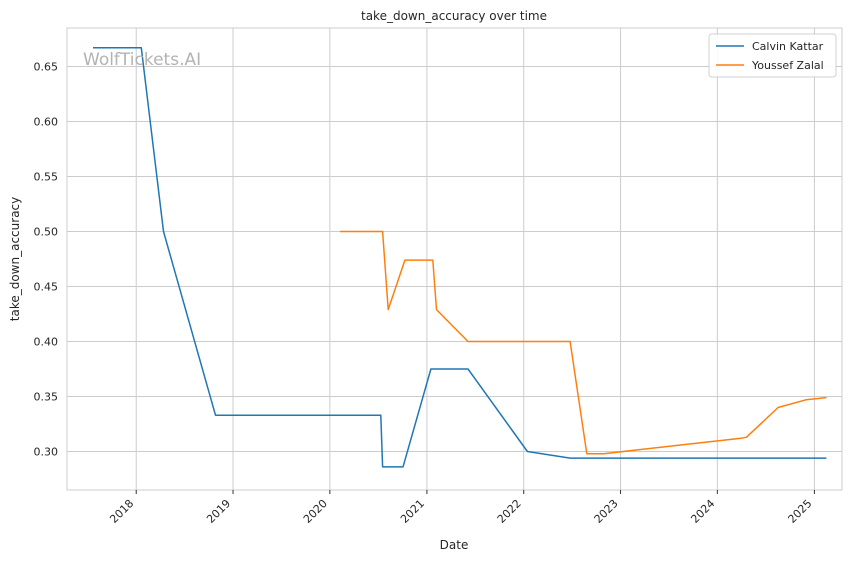 The height and width of the screenshot is (561, 852). I want to click on y-tick-label: 0.65, so click(46, 67).